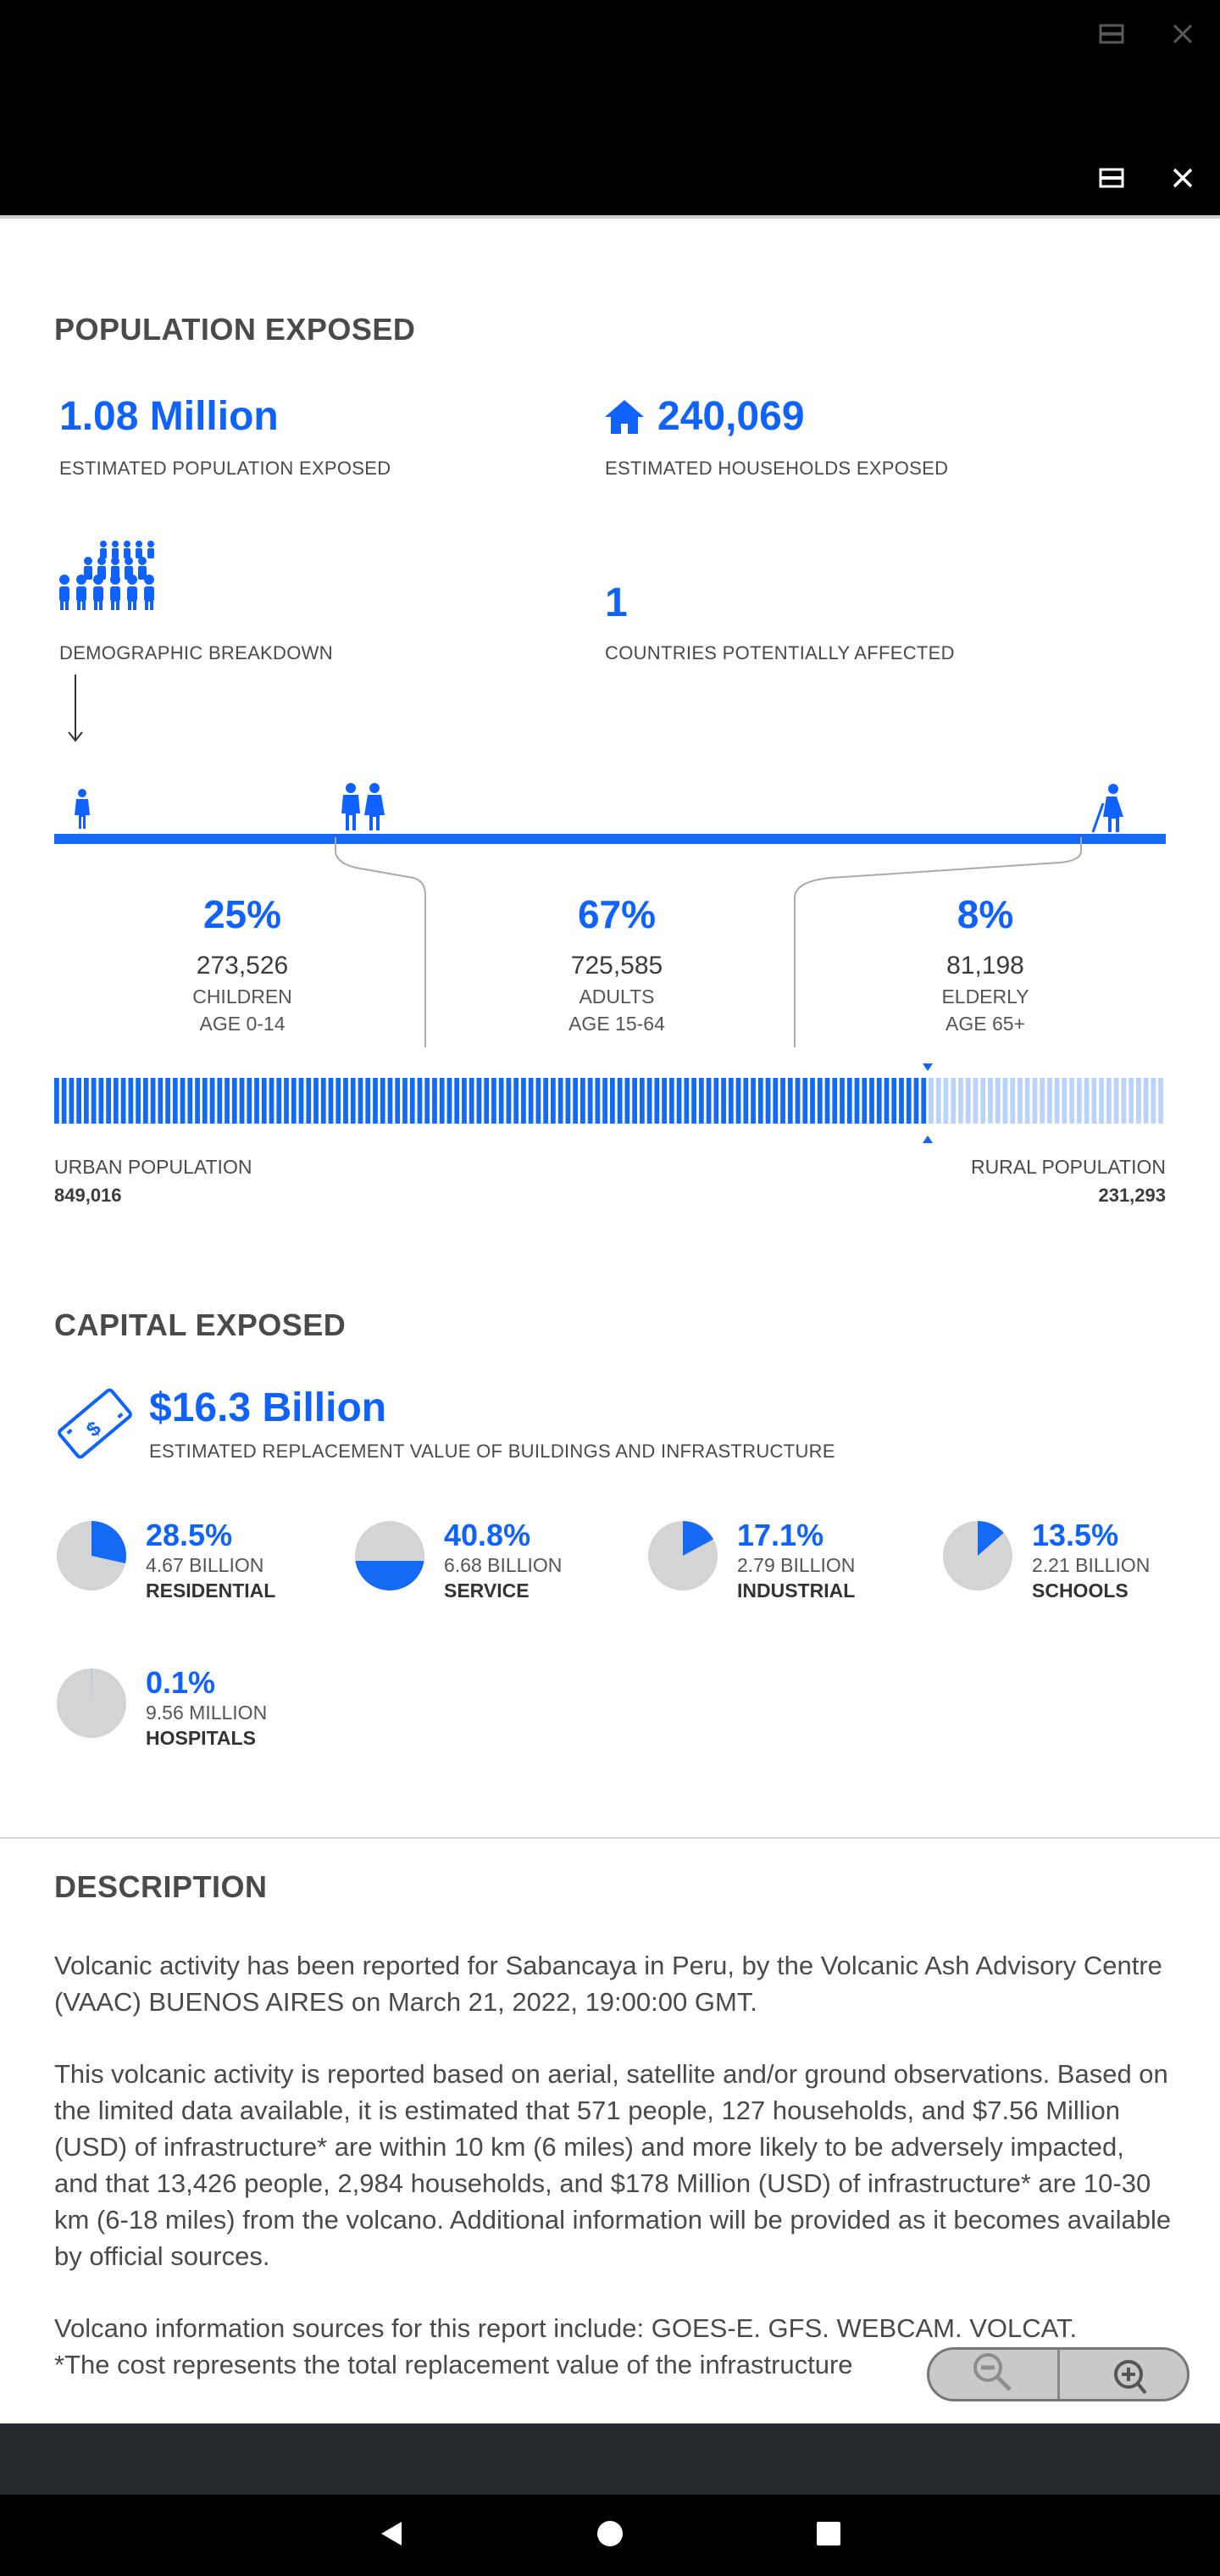  I want to click on adults-percent: 67%, so click(617, 914).